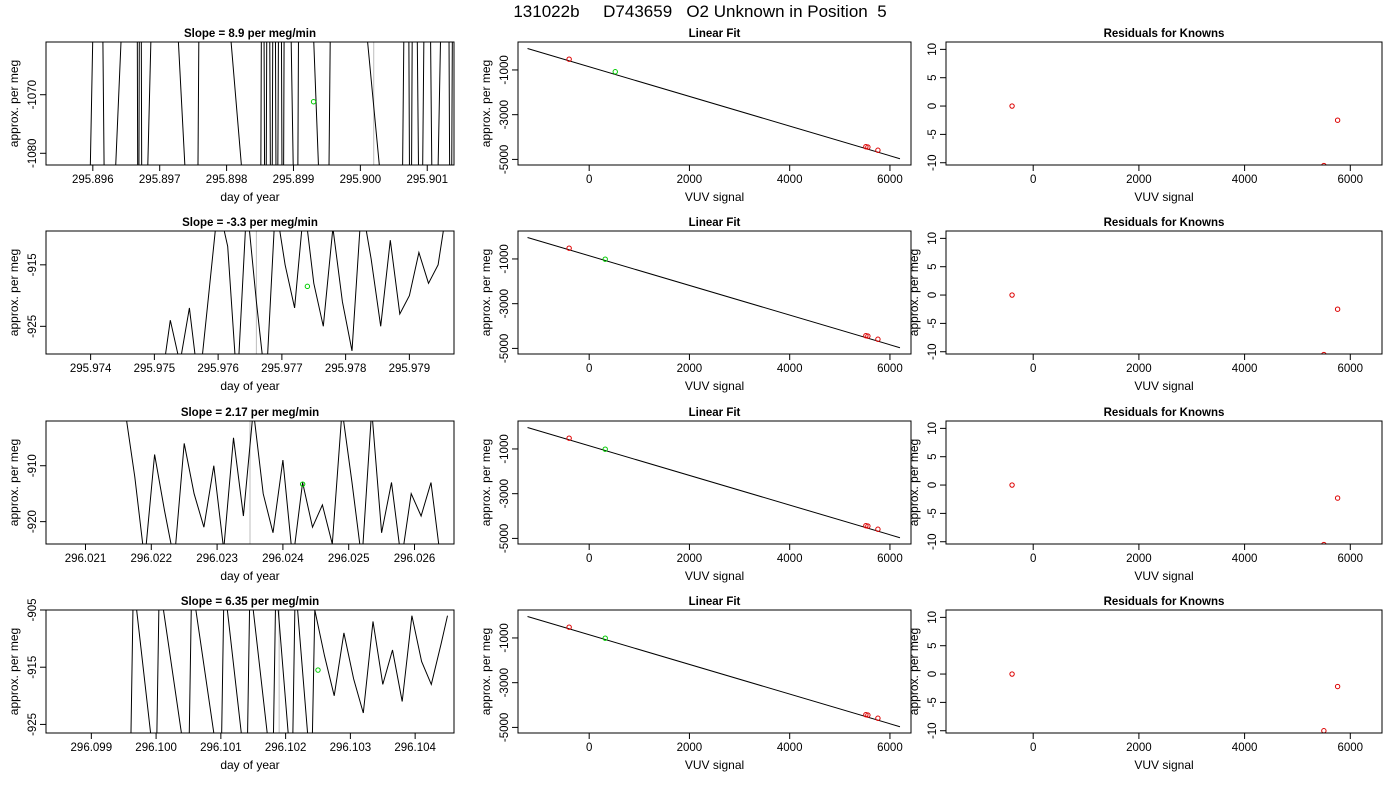 The image size is (1400, 800). What do you see at coordinates (155, 369) in the screenshot?
I see `x-tick-label: 295.975` at bounding box center [155, 369].